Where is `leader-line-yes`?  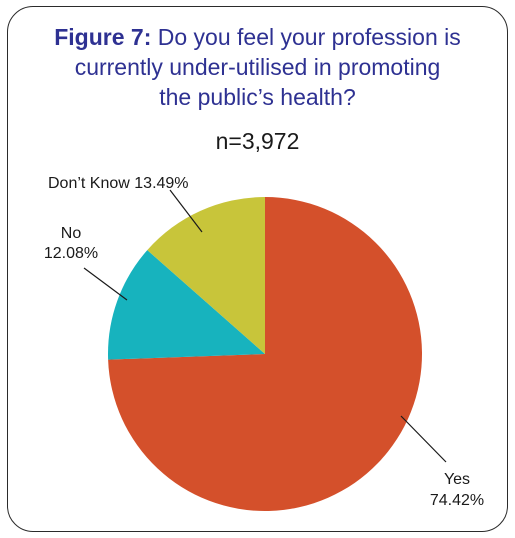
leader-line-yes is located at coordinates (423, 439).